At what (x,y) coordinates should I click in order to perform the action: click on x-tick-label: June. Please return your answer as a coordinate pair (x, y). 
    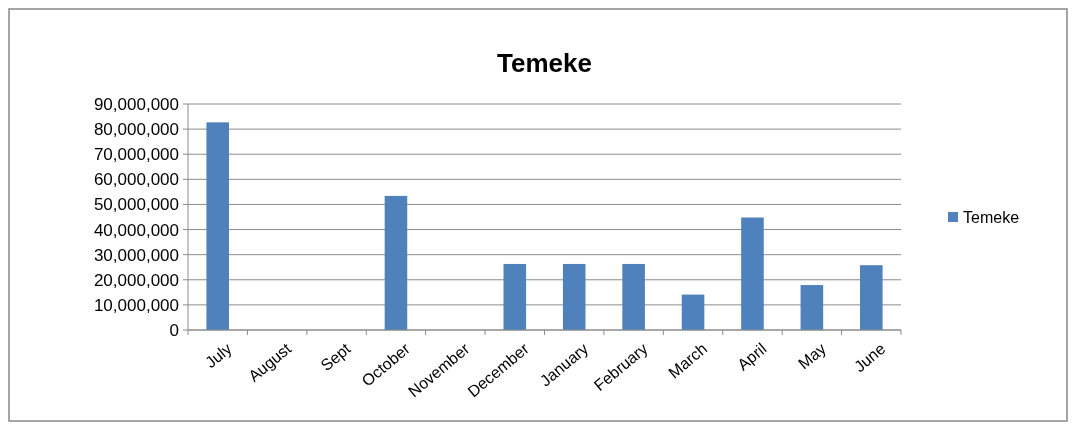
    Looking at the image, I should click on (869, 357).